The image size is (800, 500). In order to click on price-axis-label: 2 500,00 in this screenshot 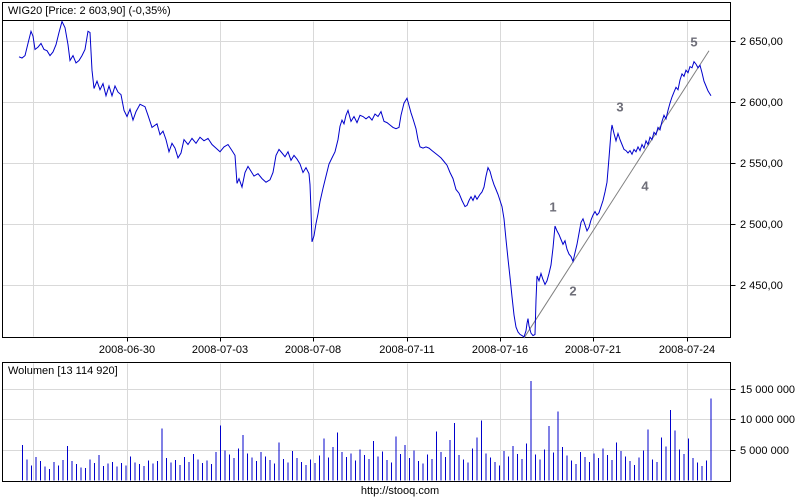, I will do `click(761, 224)`.